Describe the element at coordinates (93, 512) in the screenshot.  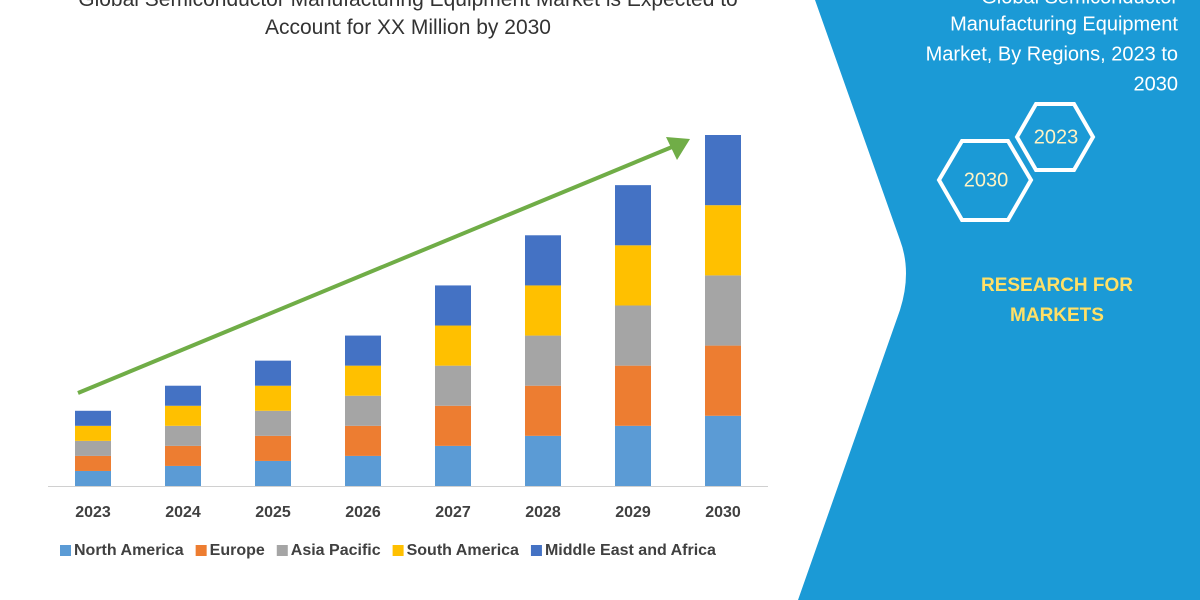
I see `x-tick-label: 2023` at that location.